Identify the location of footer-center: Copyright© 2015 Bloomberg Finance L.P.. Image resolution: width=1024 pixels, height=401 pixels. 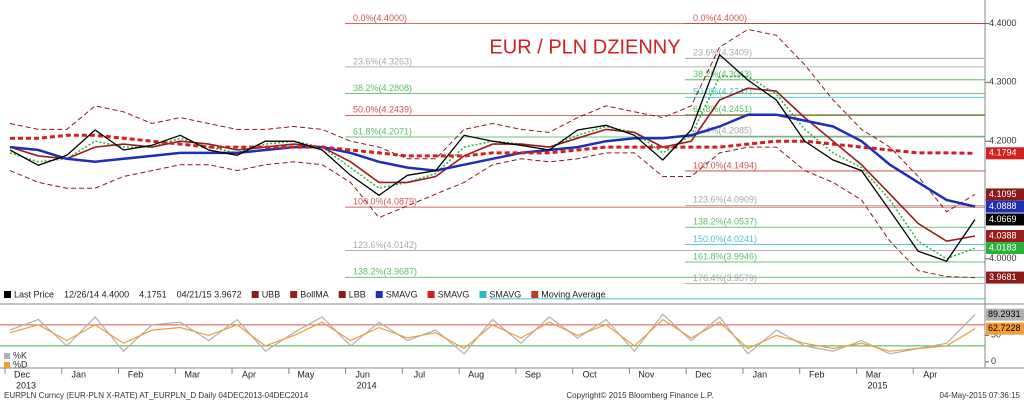
(639, 395).